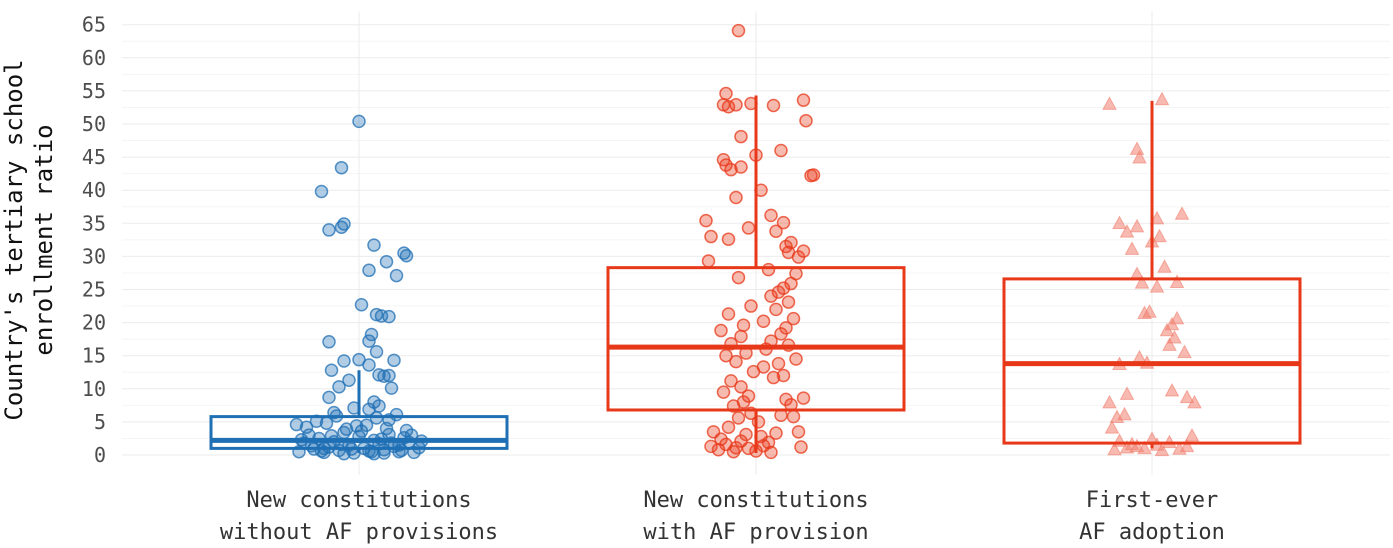 This screenshot has height=548, width=1393. Describe the element at coordinates (14, 239) in the screenshot. I see `y-axis-label-line-1: Country's tertiary school` at that location.